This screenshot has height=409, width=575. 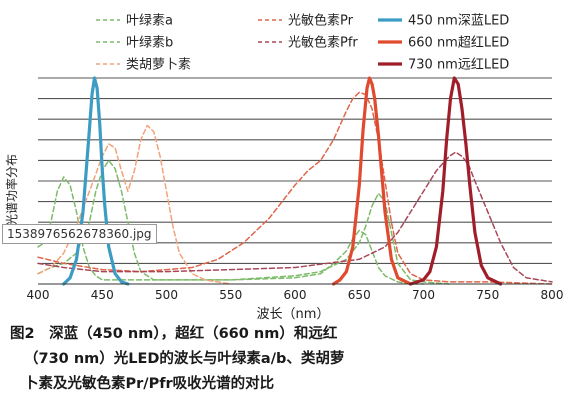 What do you see at coordinates (359, 295) in the screenshot?
I see `x-tick-label: 650` at bounding box center [359, 295].